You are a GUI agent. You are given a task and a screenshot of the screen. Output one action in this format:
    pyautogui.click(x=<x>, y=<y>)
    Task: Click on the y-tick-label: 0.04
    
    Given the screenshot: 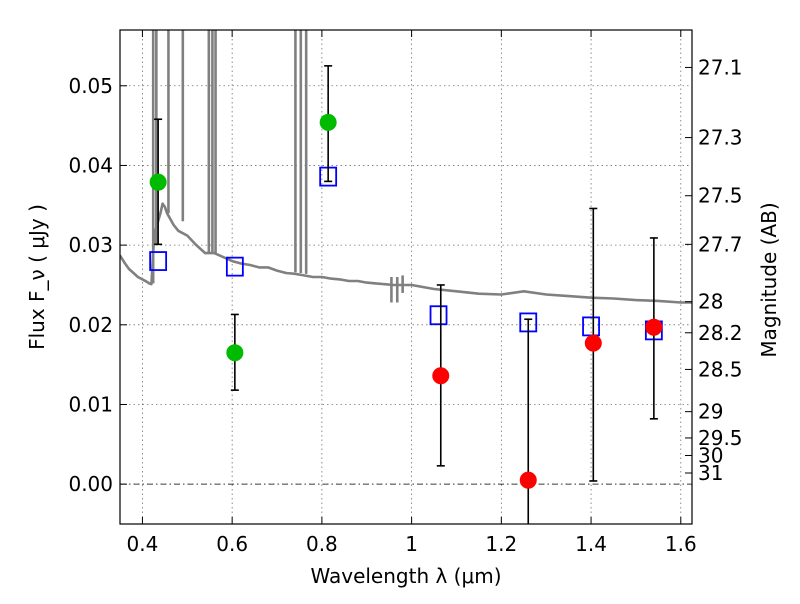 What is the action you would take?
    pyautogui.click(x=90, y=165)
    